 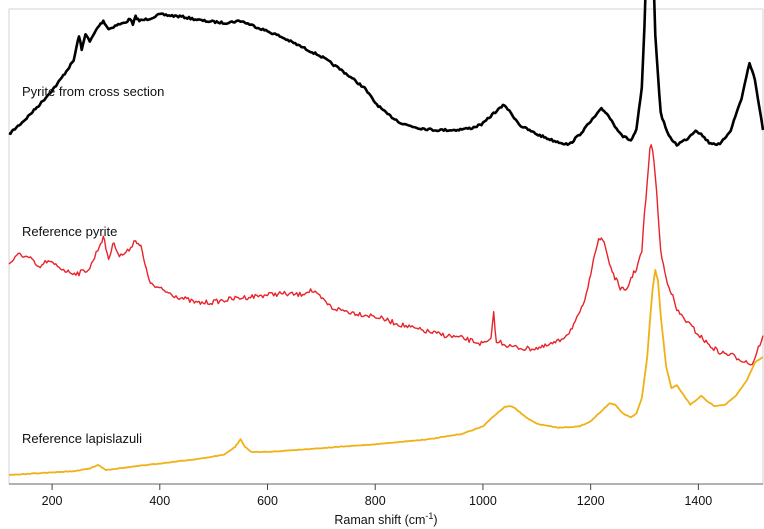 What do you see at coordinates (93, 91) in the screenshot?
I see `series-label-pyrite-cross-section: Pyrite from cross section` at bounding box center [93, 91].